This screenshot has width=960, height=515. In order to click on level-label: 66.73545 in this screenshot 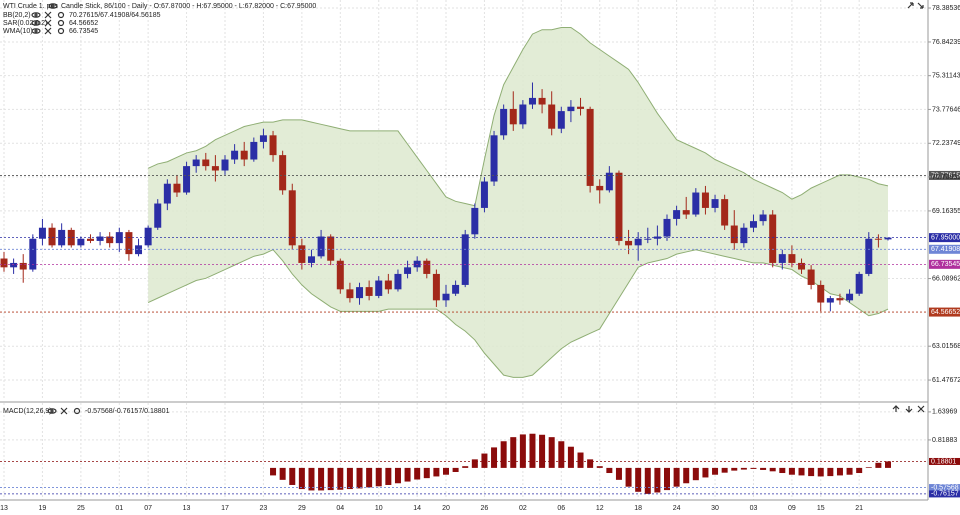, I will do `click(945, 264)`.